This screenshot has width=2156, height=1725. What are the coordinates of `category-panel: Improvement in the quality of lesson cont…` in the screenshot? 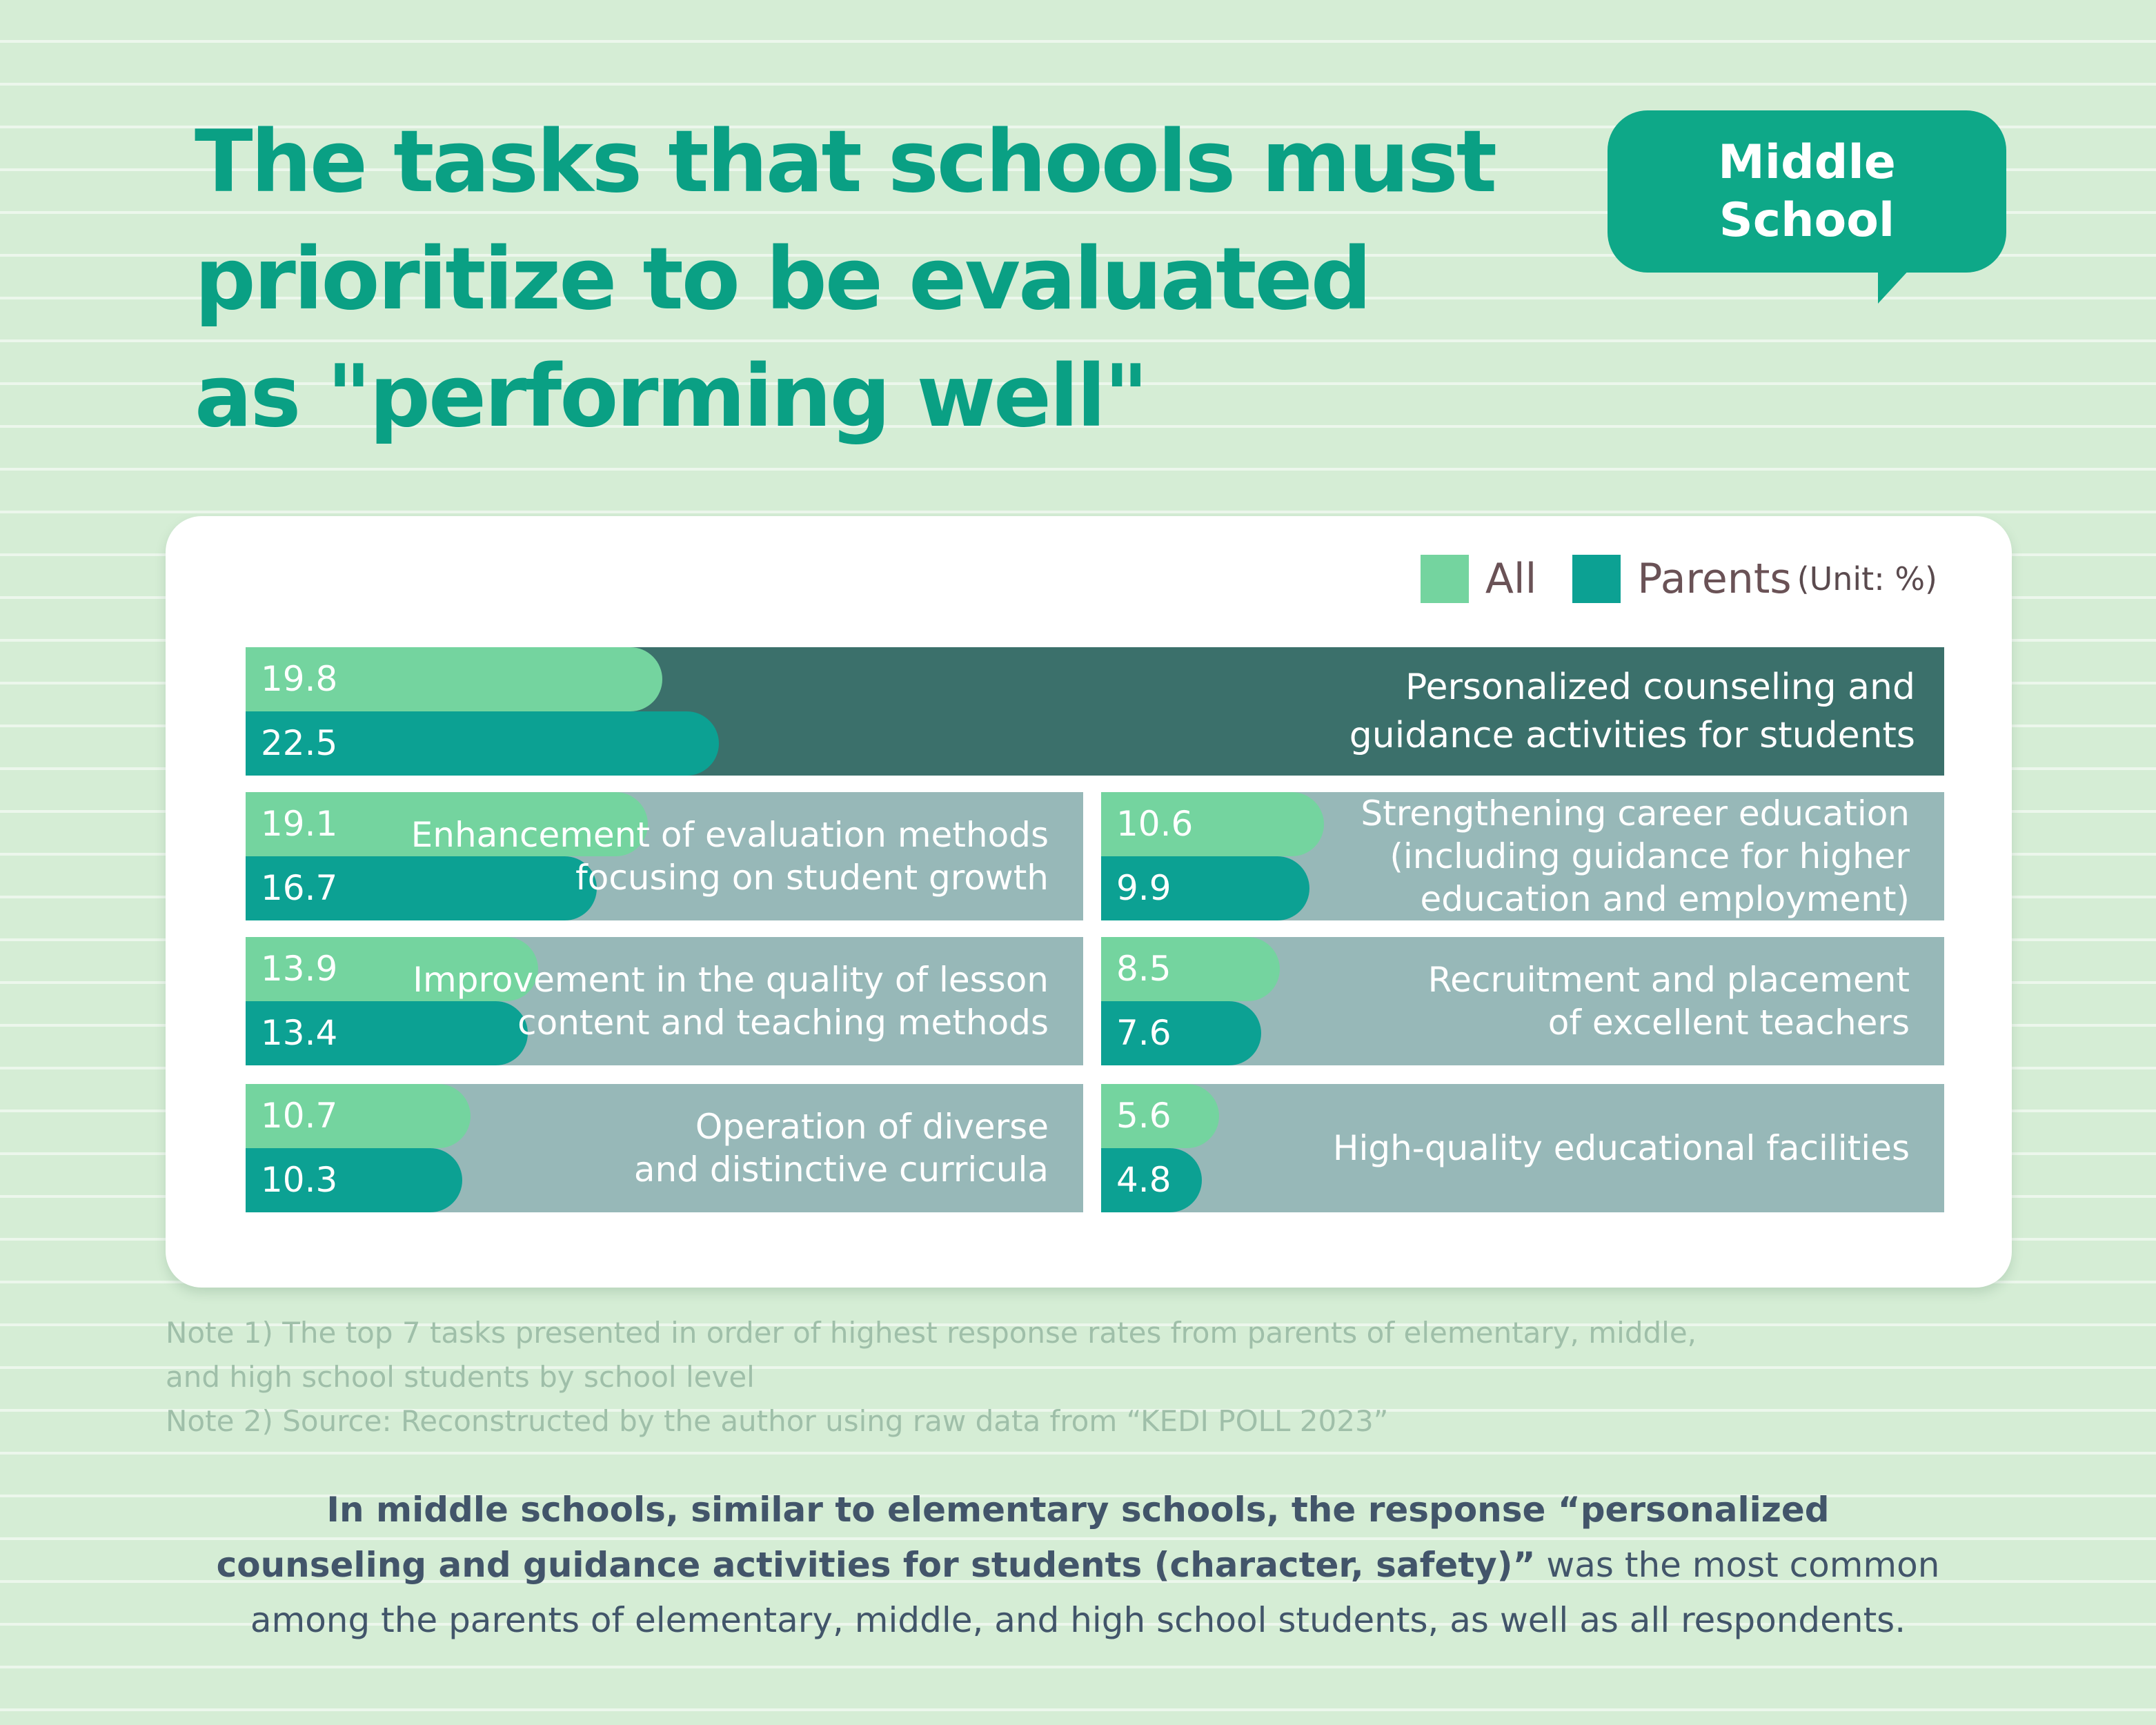 It's located at (664, 1001).